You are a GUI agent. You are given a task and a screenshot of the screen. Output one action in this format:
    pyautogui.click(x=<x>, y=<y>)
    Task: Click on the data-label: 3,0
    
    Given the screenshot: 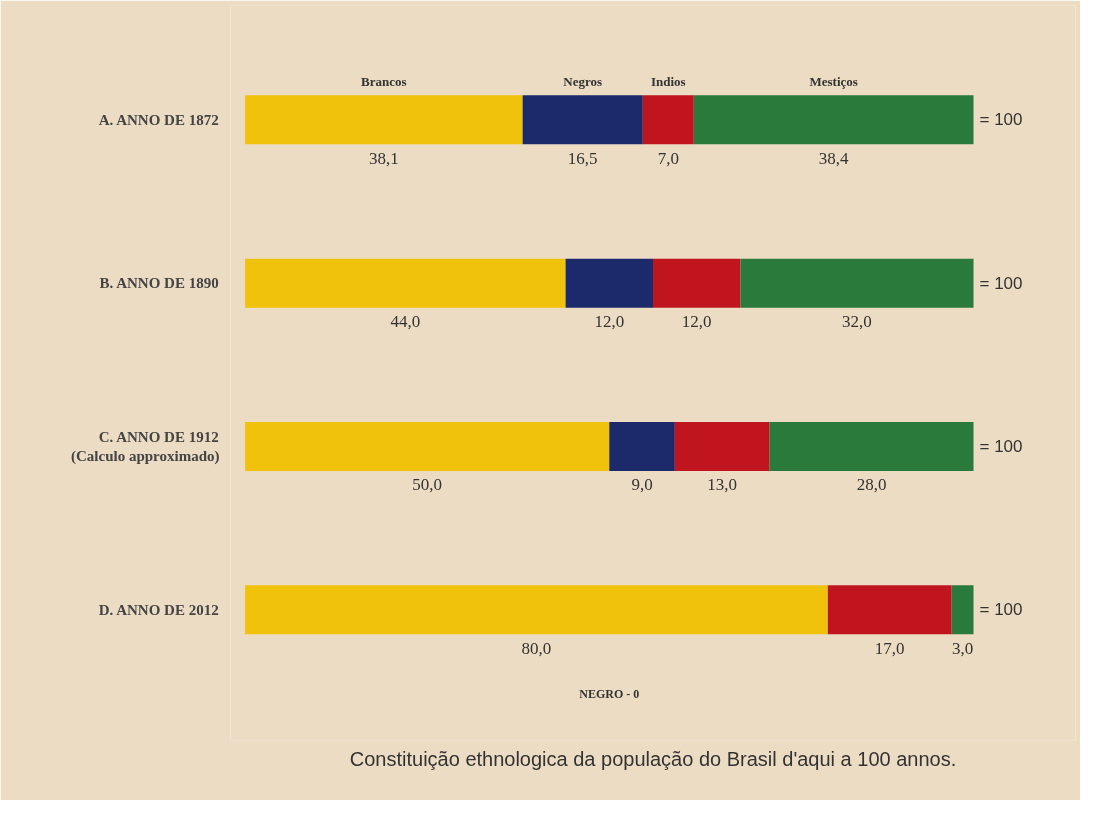 What is the action you would take?
    pyautogui.click(x=962, y=648)
    